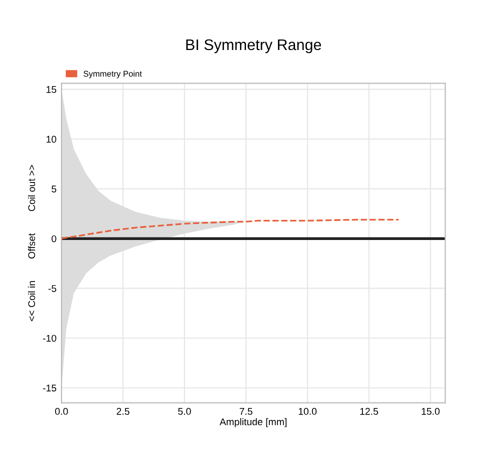 The width and height of the screenshot is (492, 463). I want to click on x-tick-label: 5.0, so click(184, 411).